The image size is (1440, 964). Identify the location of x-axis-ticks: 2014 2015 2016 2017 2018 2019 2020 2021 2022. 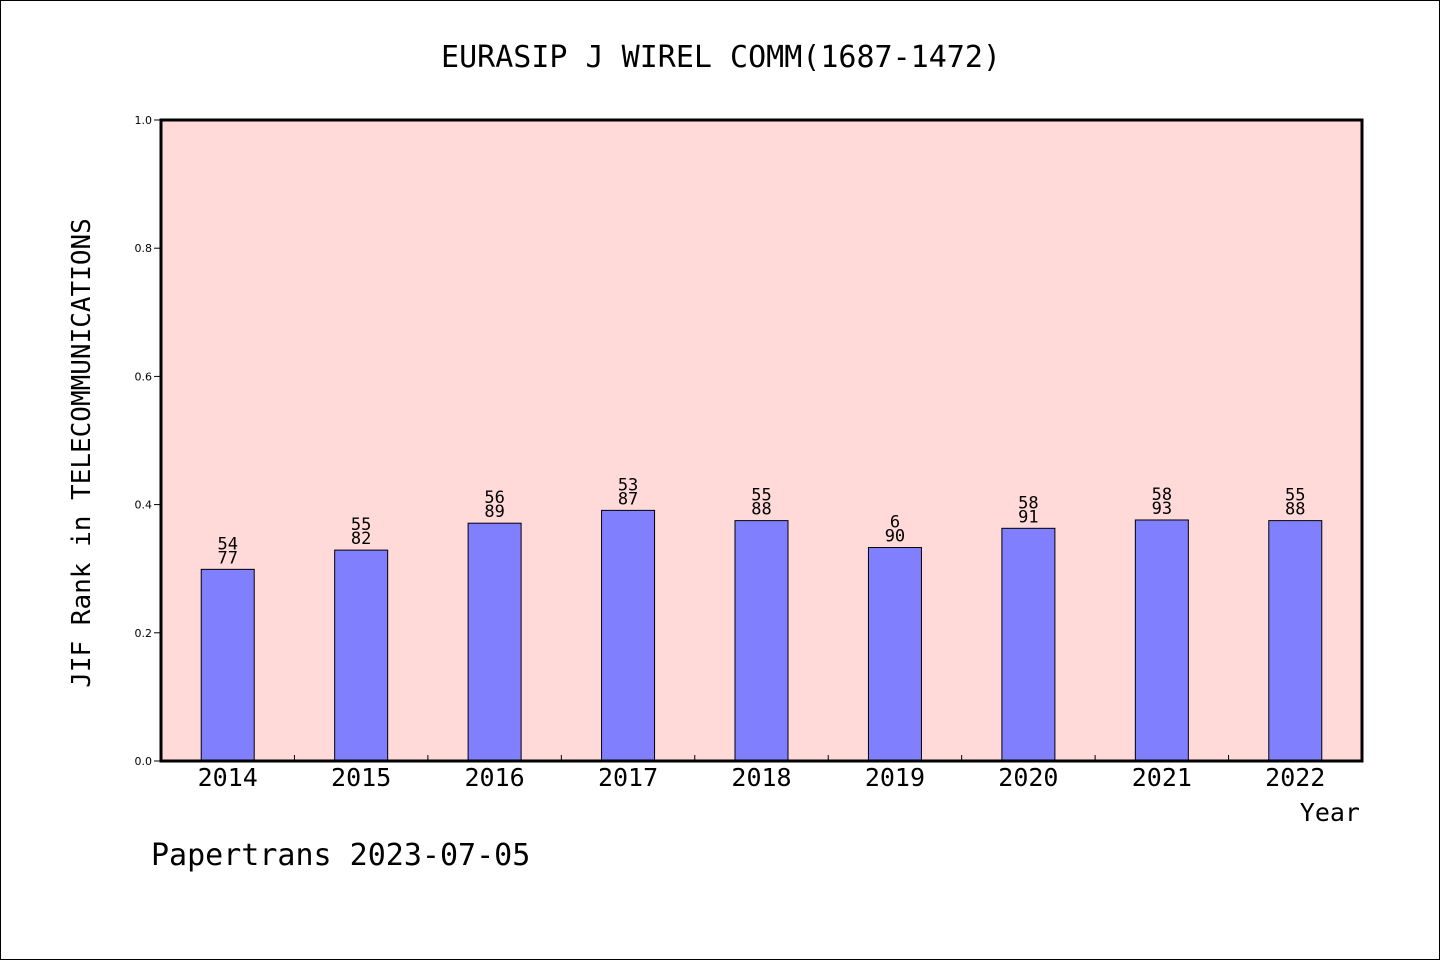
(761, 773).